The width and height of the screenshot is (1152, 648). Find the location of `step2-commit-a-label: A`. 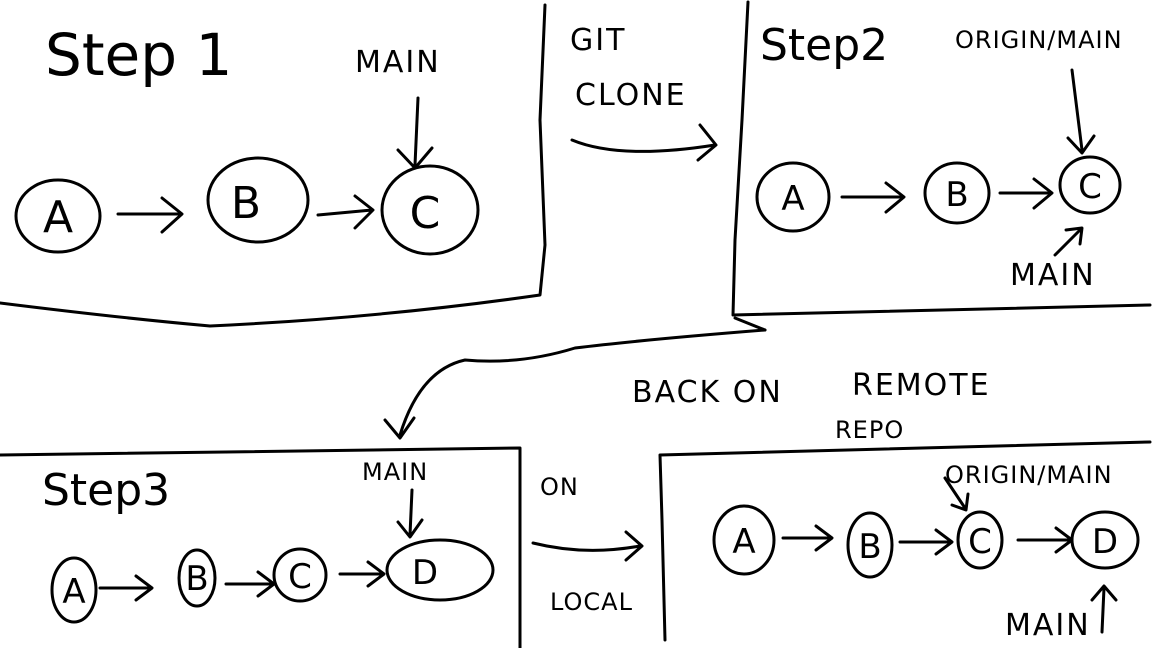

step2-commit-a-label: A is located at coordinates (792, 199).